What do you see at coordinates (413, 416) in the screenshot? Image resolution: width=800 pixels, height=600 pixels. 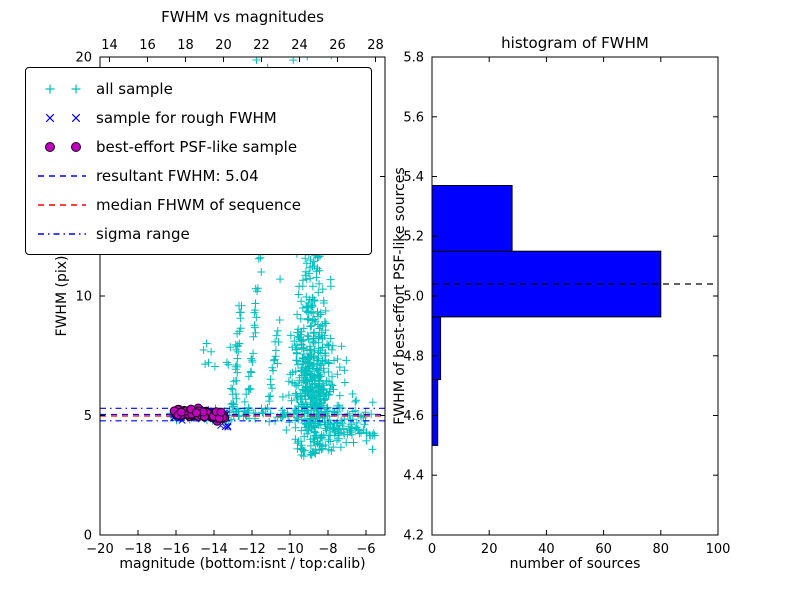 I see `svg-text: 4.6` at bounding box center [413, 416].